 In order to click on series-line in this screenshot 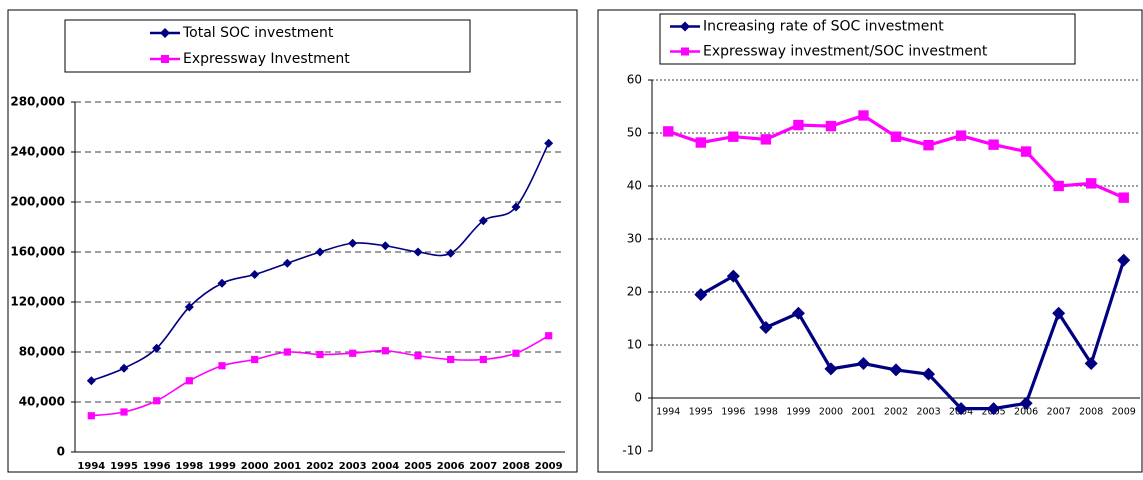, I will do `click(913, 335)`.